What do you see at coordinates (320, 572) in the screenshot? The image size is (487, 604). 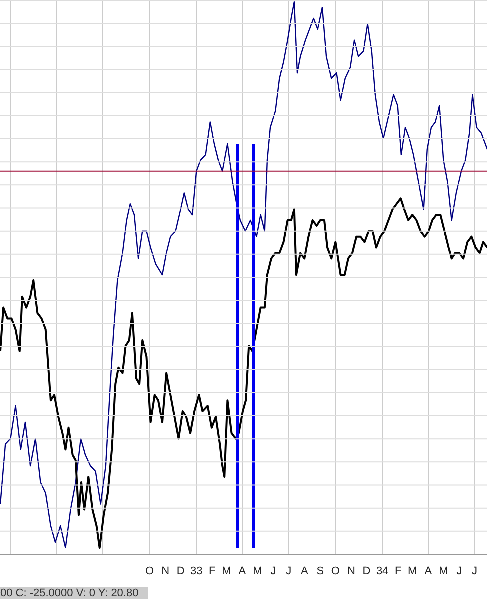 I see `x-tick-label: S` at bounding box center [320, 572].